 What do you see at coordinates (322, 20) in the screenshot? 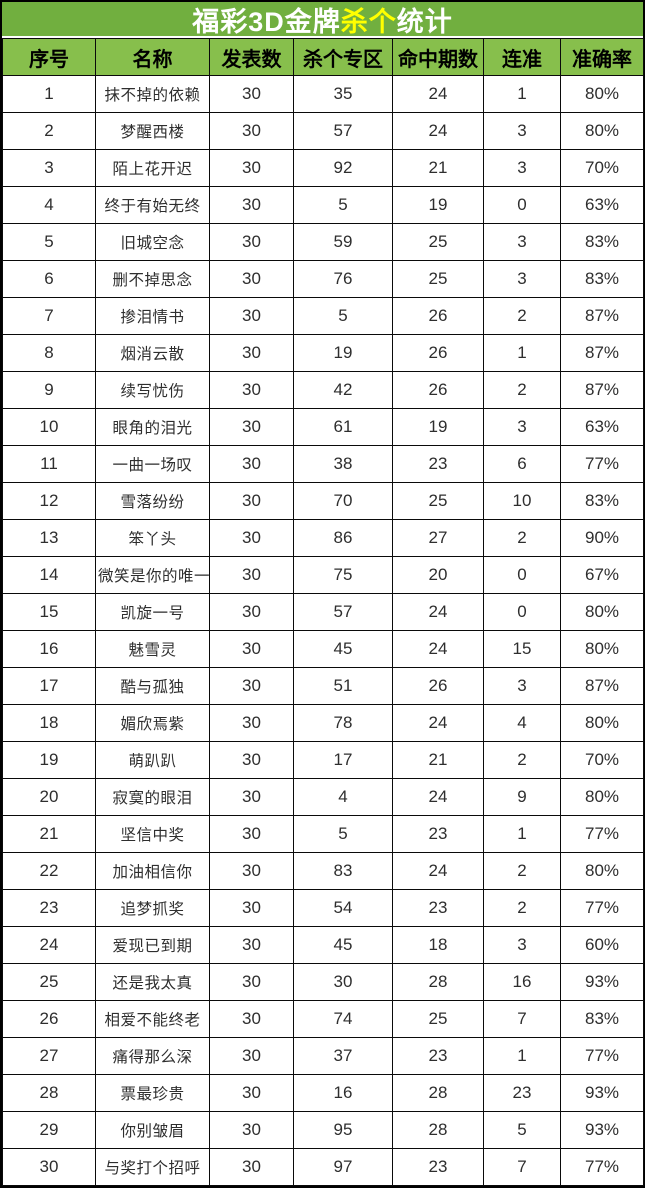
I see `page-title: 福彩3D金牌 杀个 统计` at bounding box center [322, 20].